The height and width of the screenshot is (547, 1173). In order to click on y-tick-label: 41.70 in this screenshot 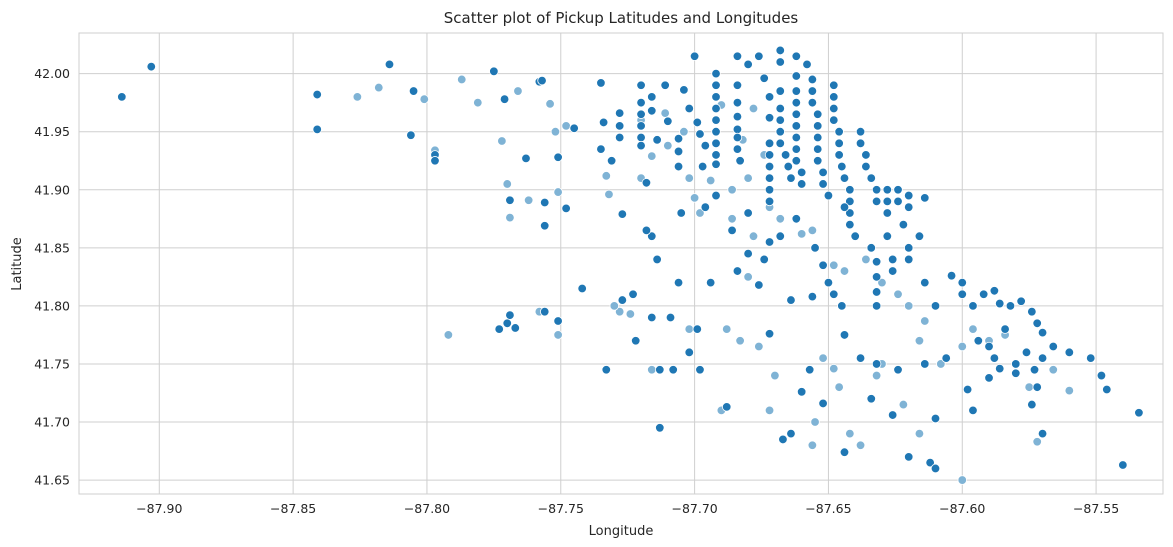, I will do `click(52, 422)`.